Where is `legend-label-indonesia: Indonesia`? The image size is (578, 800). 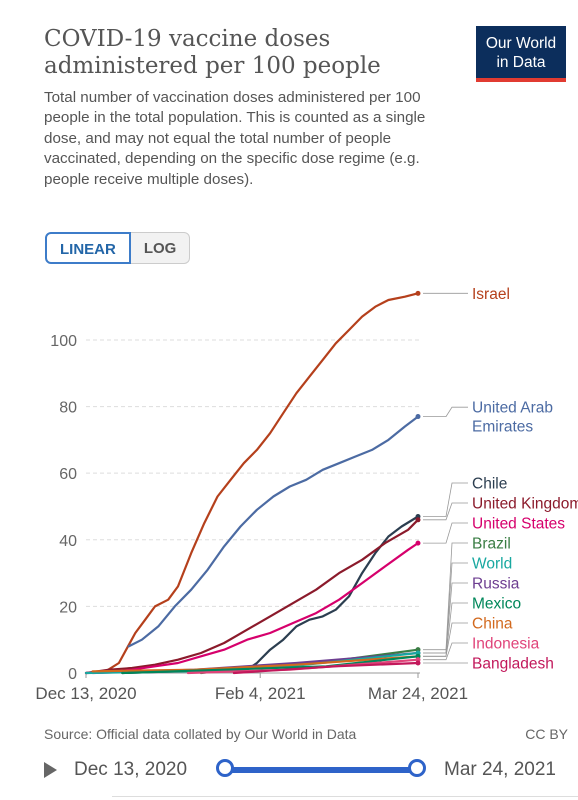
legend-label-indonesia: Indonesia is located at coordinates (506, 644).